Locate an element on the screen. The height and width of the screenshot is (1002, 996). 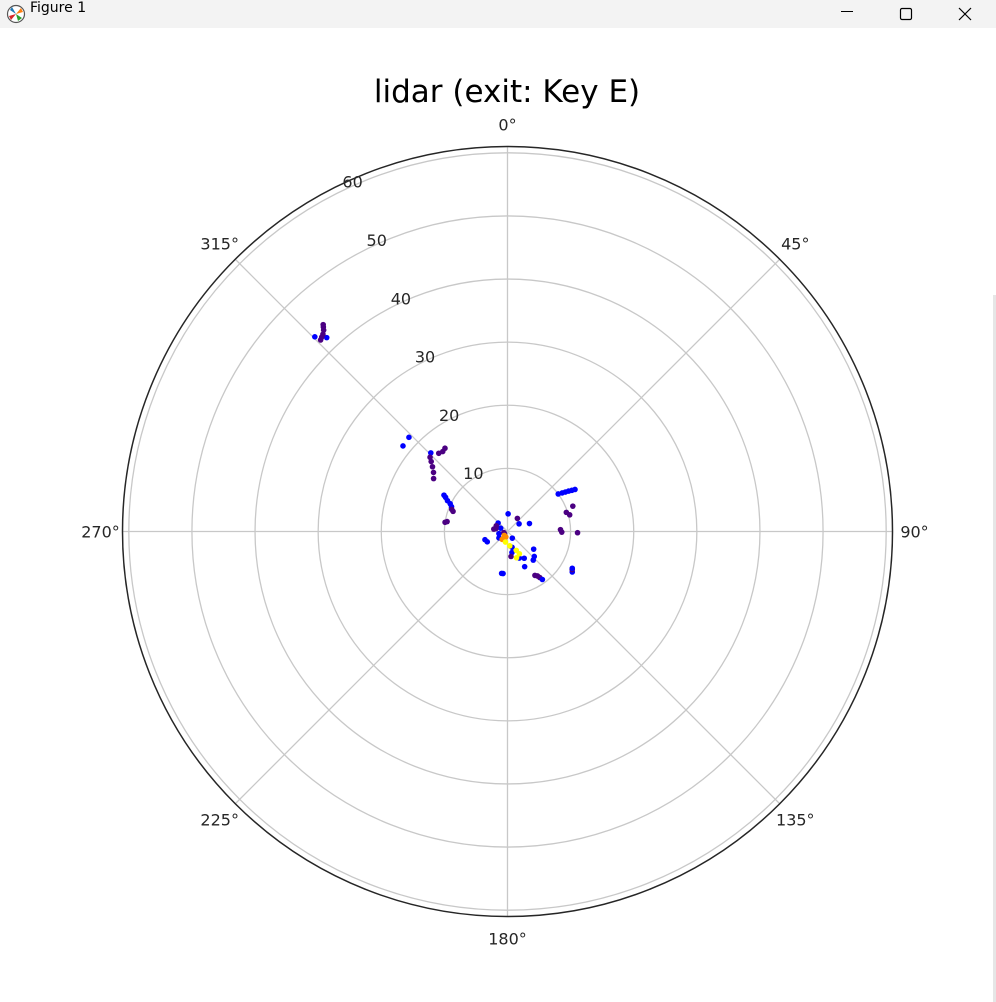
minimize-button is located at coordinates (847, 14).